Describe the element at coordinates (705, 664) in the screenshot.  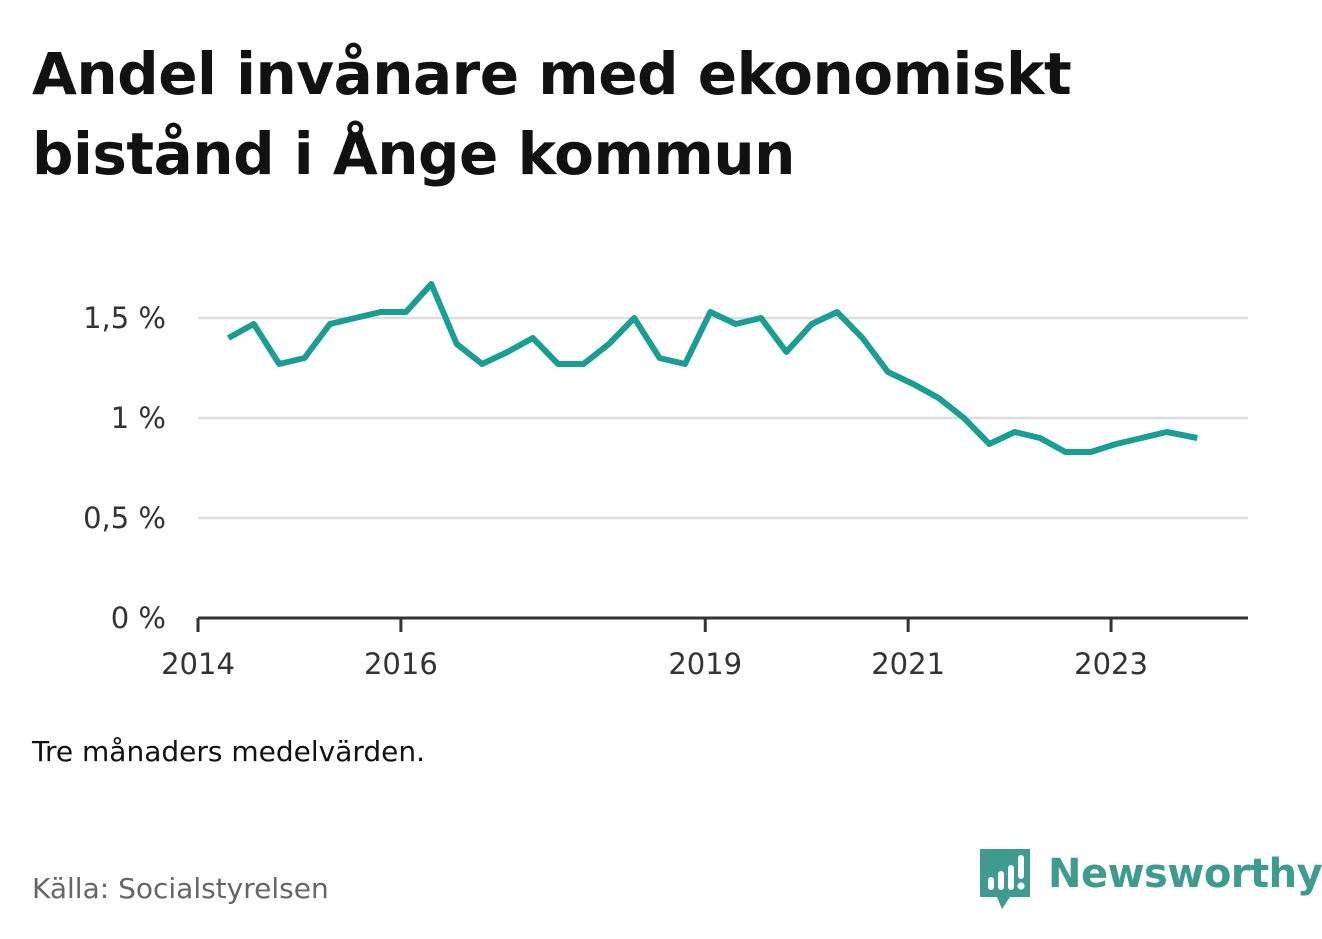
I see `x-tick-label-2: 2019` at that location.